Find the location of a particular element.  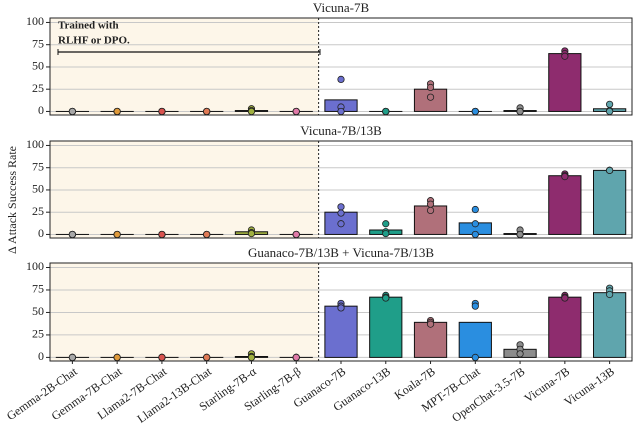

panel-title: Guanaco-7B/13B + Vicuna-7B/13B is located at coordinates (341, 252).